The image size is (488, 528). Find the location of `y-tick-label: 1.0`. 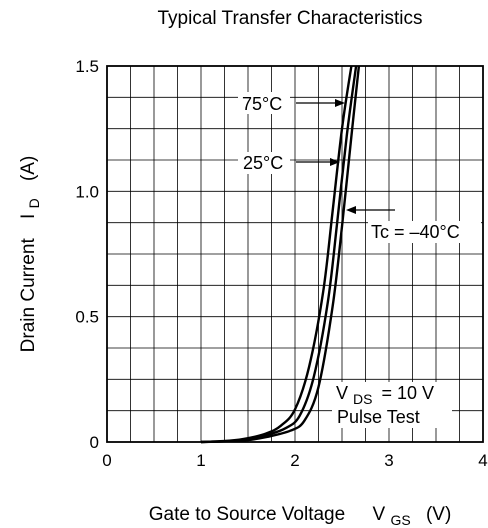

y-tick-label: 1.0 is located at coordinates (87, 191).